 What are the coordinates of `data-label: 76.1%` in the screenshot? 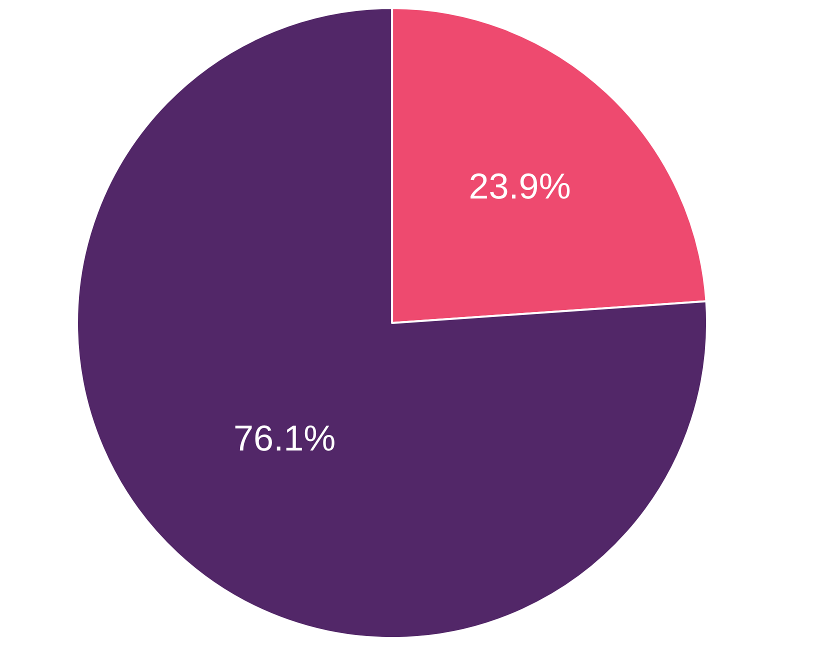 It's located at (285, 438).